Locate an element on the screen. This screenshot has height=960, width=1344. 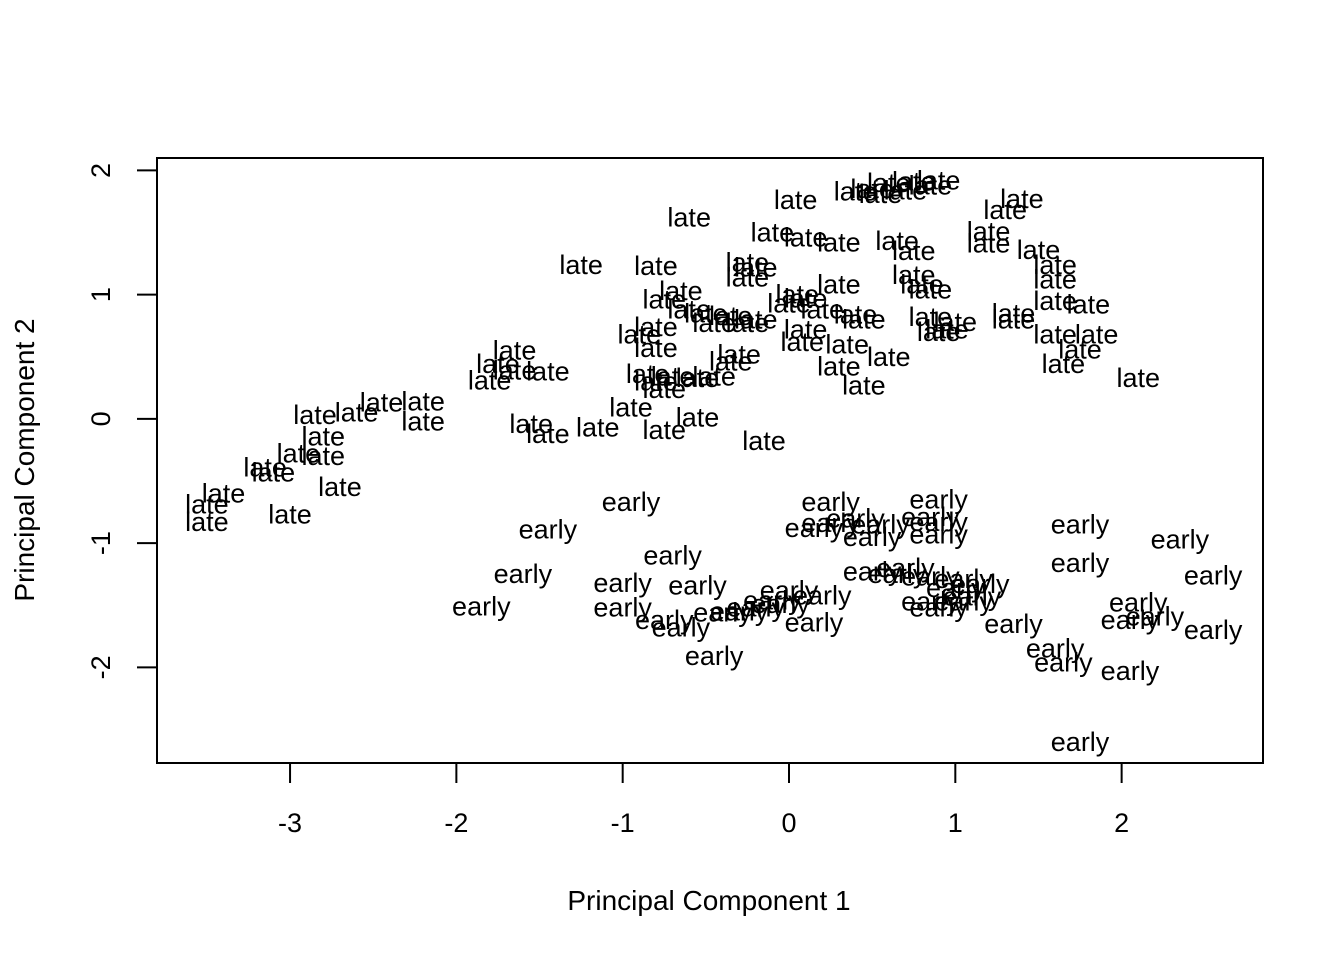
y-axis: -2 -1 0 1 2 is located at coordinates (122, 421).